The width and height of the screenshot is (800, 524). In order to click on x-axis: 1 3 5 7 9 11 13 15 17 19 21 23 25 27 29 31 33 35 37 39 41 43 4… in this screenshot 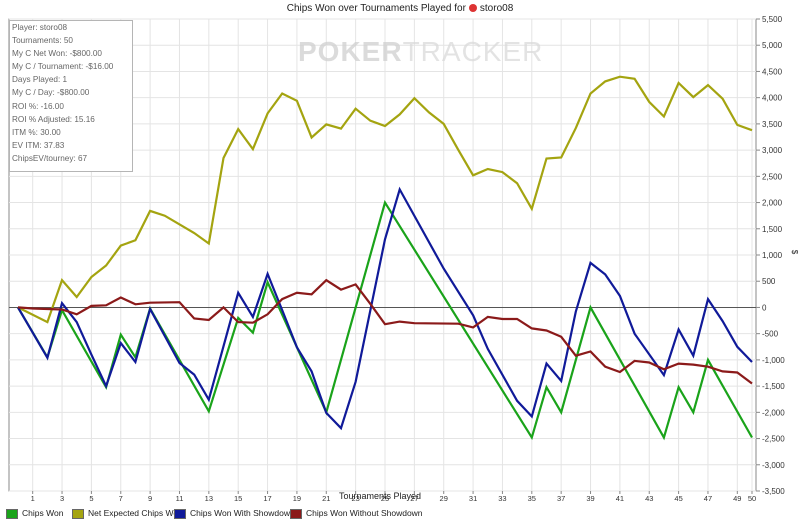, I will do `click(393, 497)`.